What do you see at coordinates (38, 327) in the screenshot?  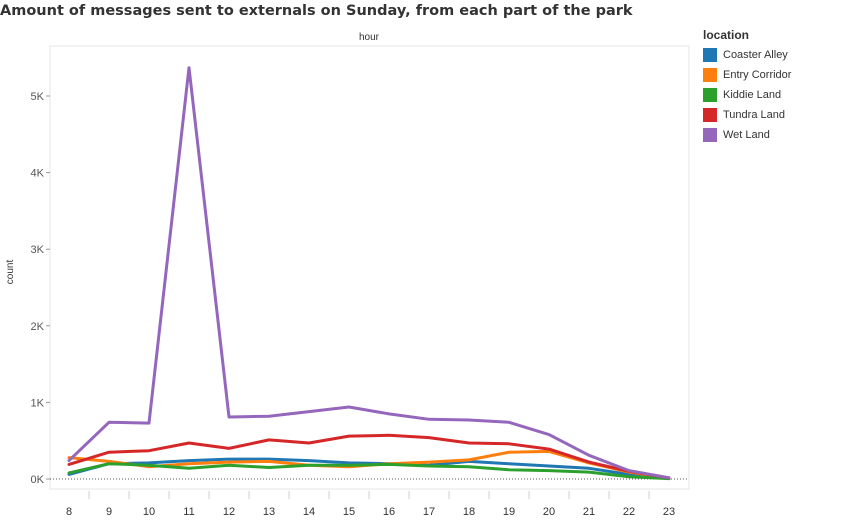 I see `y-tick-label: 2K` at bounding box center [38, 327].